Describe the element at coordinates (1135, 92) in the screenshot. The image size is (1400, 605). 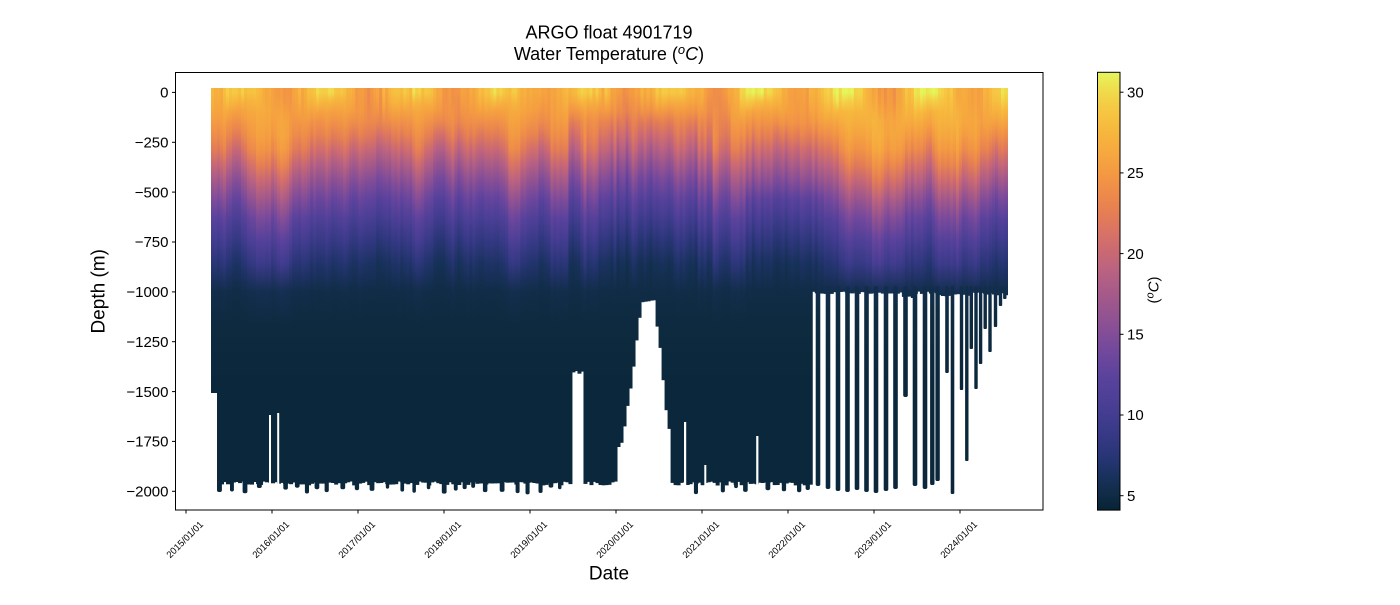
I see `svg-text: 30` at that location.